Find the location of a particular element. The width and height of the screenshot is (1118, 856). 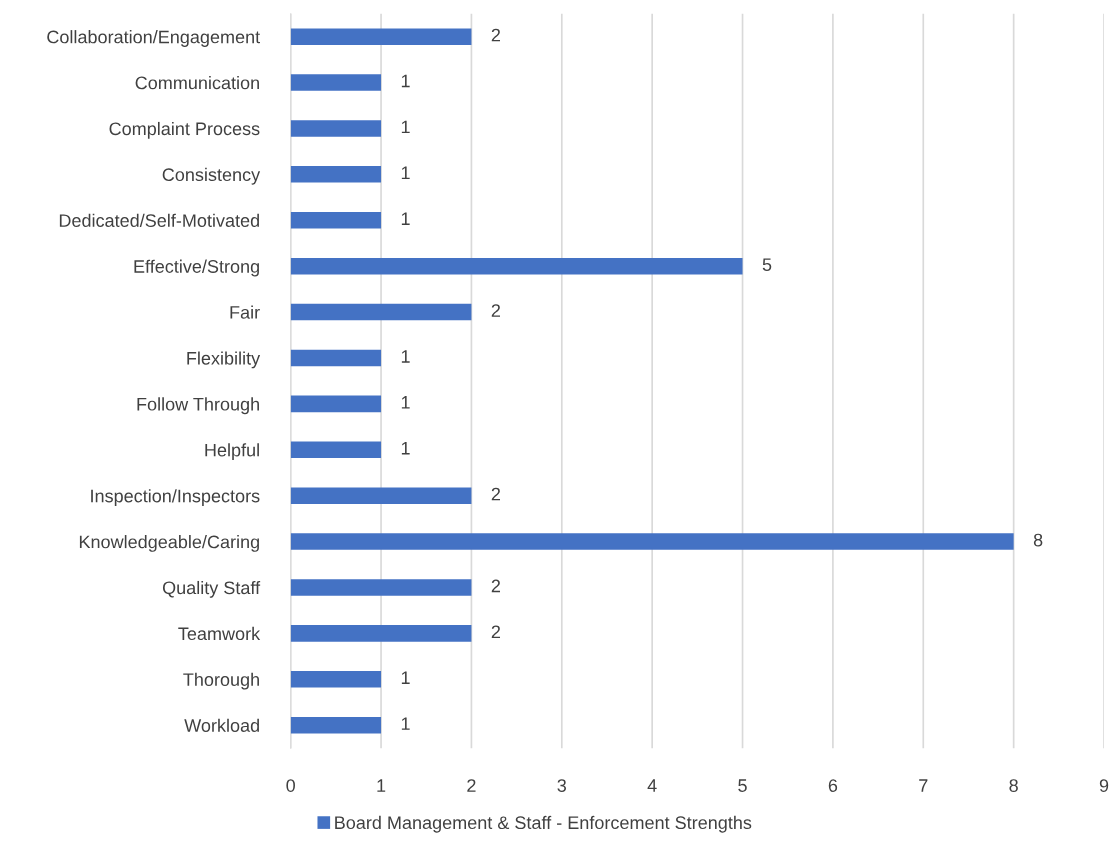

x-tick-label: 7 is located at coordinates (923, 785).